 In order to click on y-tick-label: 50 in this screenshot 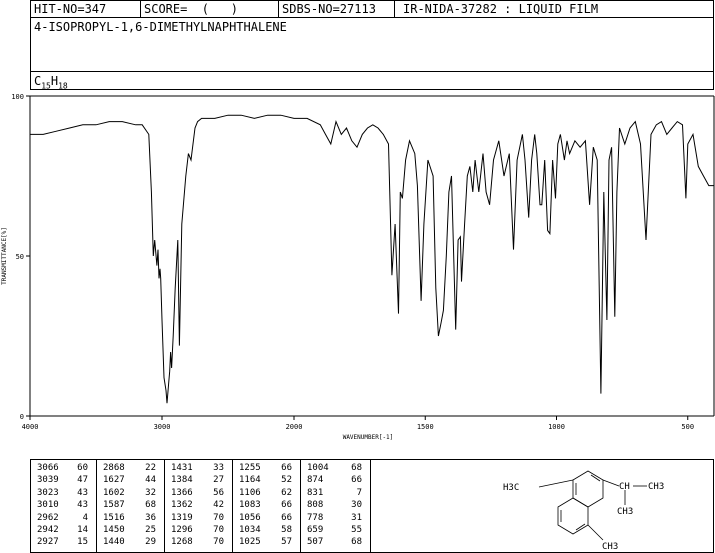, I will do `click(20, 257)`.